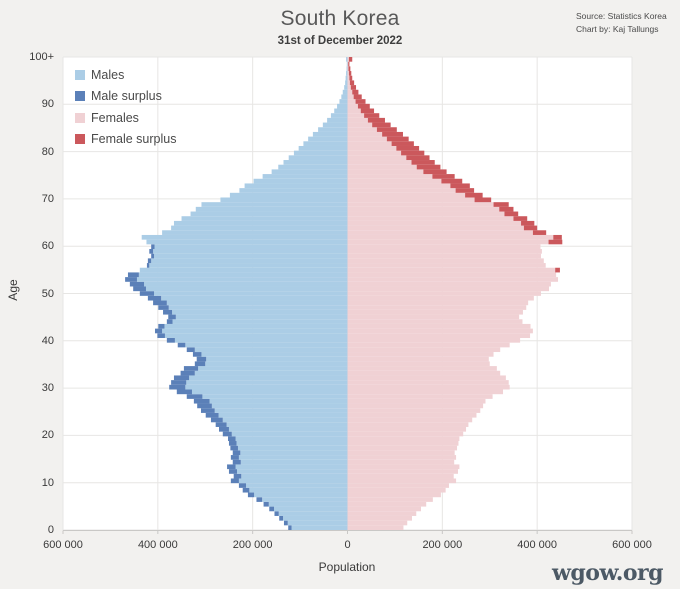 Image resolution: width=680 pixels, height=589 pixels. I want to click on y-tick-label: 30, so click(47, 388).